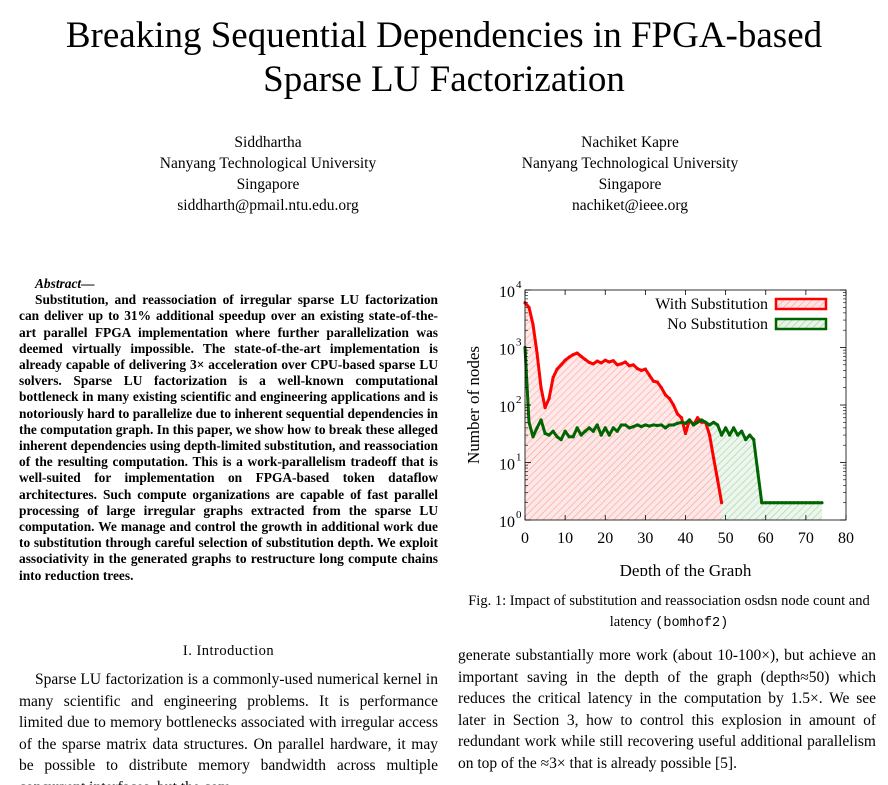  I want to click on x-tick-label: 80, so click(846, 538).